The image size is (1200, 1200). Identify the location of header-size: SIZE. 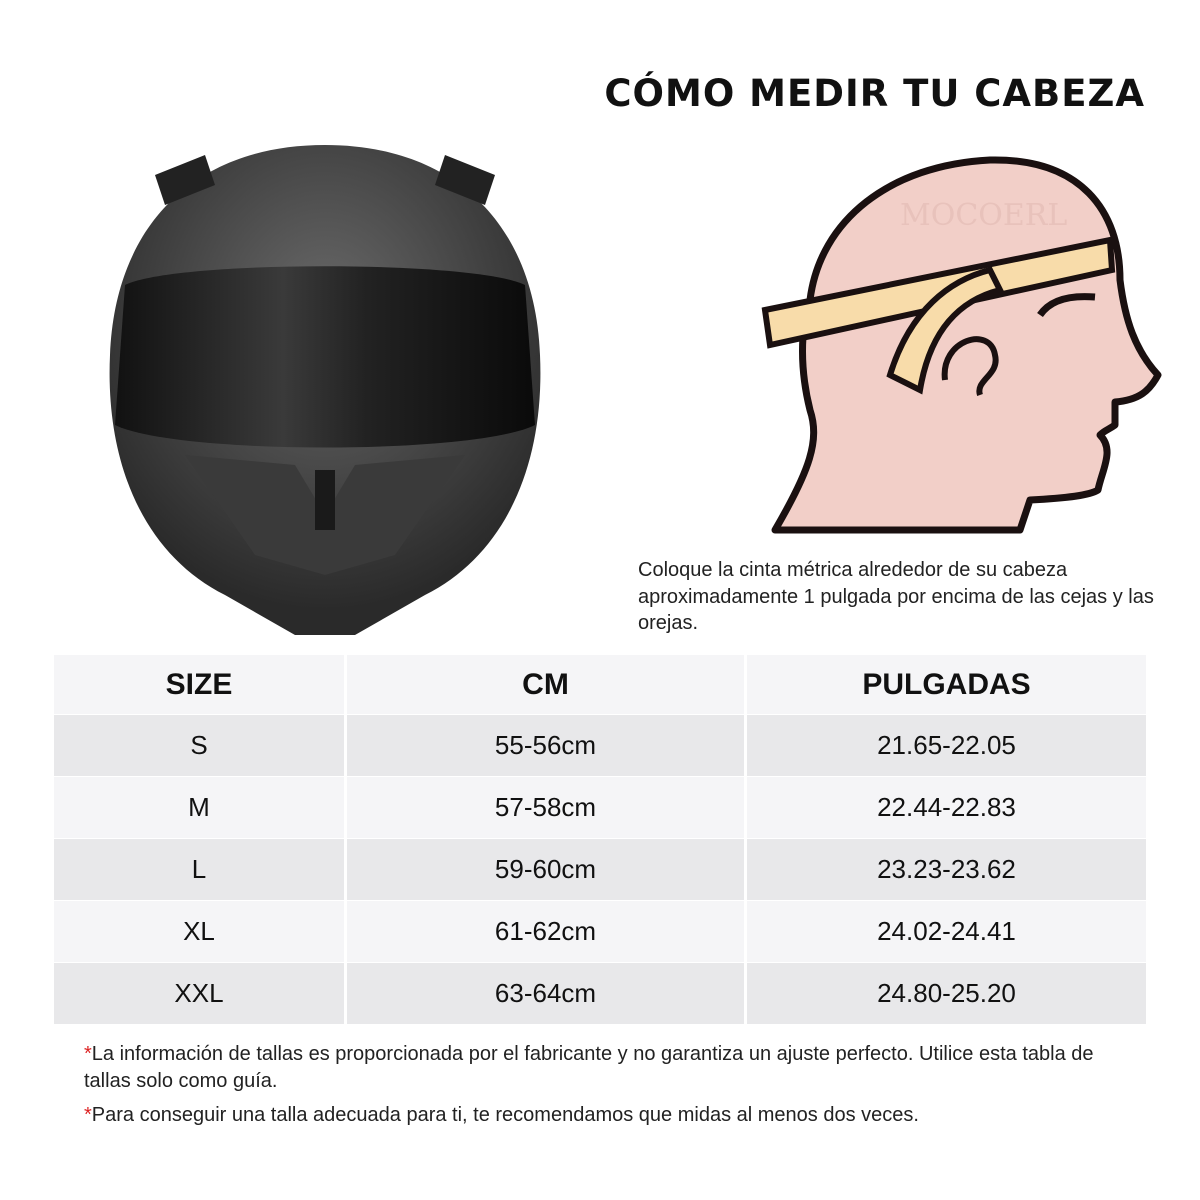
(200, 685).